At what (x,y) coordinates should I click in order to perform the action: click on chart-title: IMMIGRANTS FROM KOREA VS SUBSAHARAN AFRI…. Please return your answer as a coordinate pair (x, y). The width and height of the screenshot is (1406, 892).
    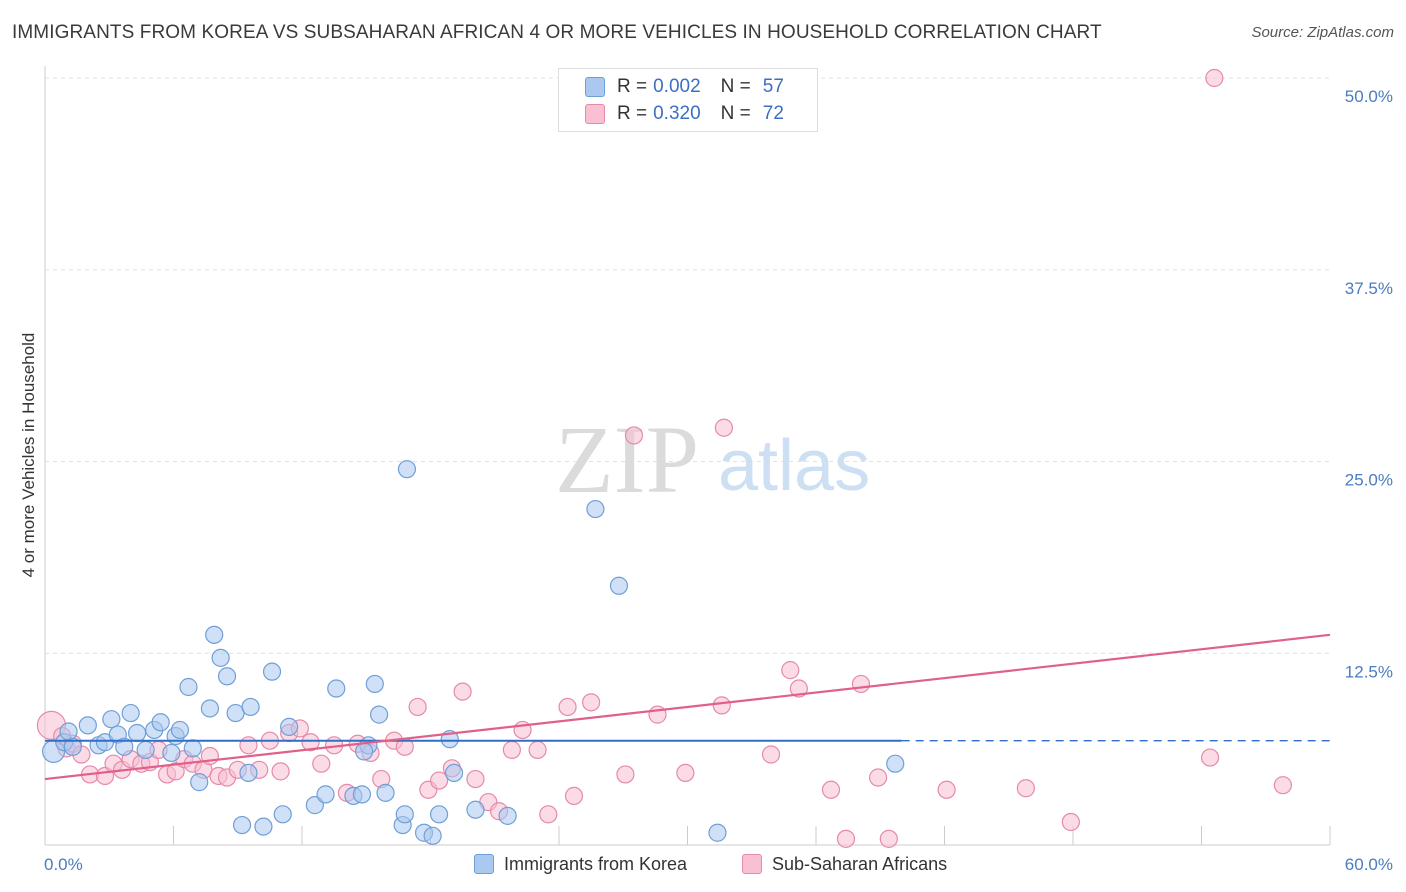
    Looking at the image, I should click on (557, 32).